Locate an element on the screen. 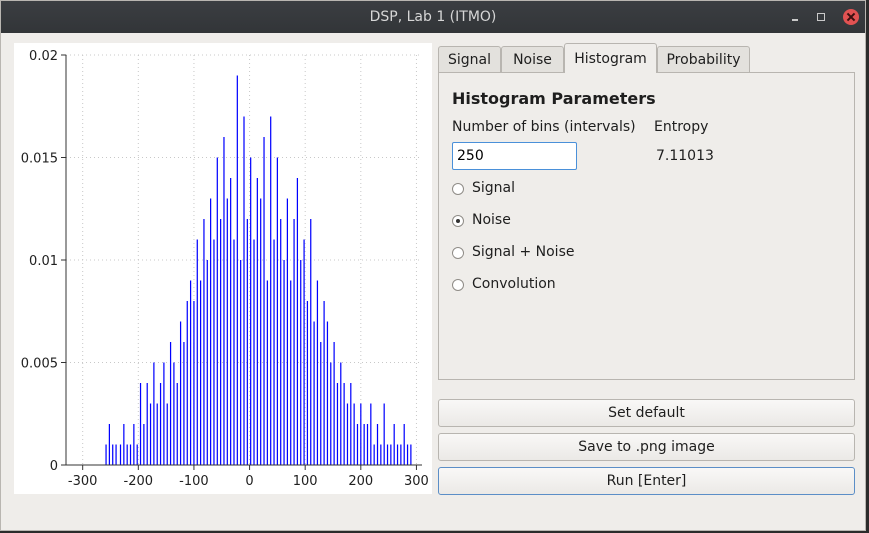  y-tick-label: 0.02 is located at coordinates (43, 56).